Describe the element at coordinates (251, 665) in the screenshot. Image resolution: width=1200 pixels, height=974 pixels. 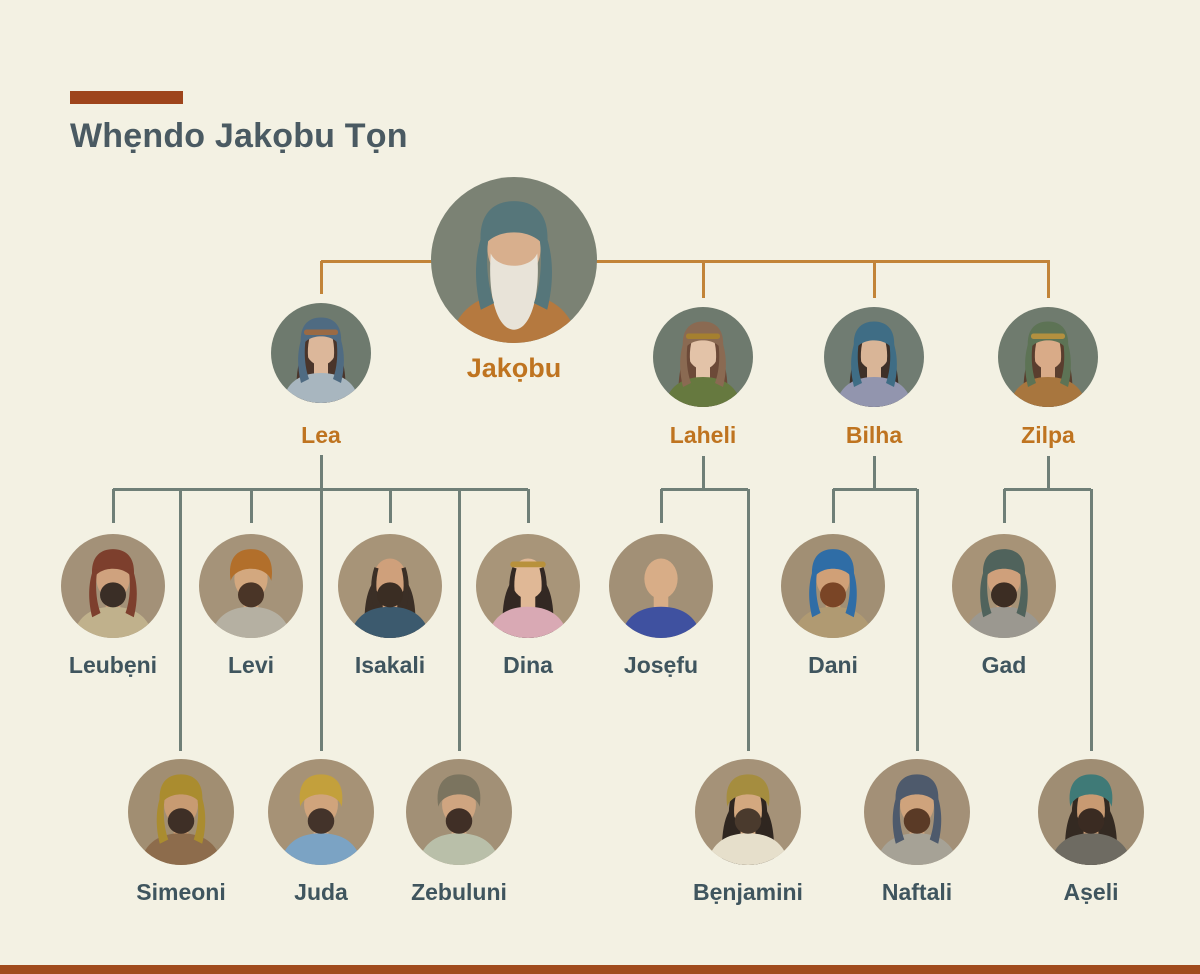
I see `person-label-levi: Levi` at that location.